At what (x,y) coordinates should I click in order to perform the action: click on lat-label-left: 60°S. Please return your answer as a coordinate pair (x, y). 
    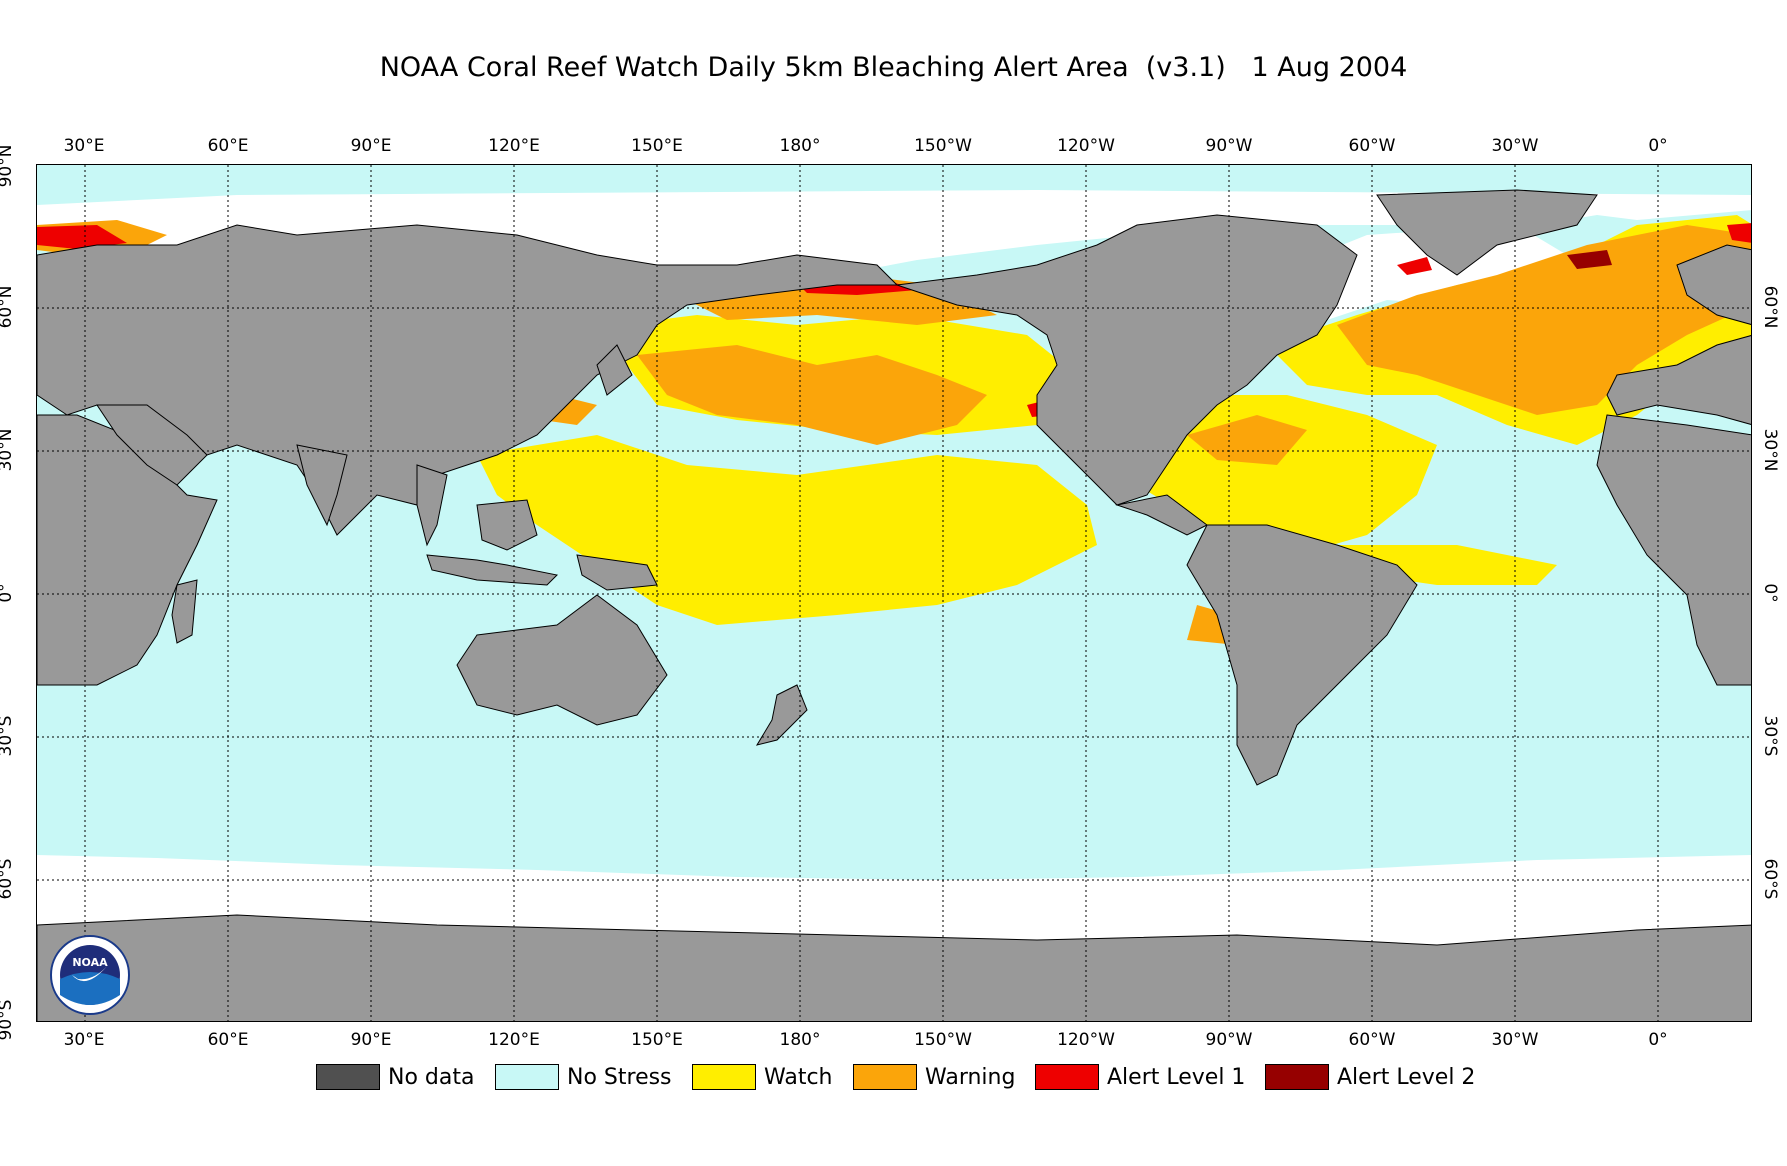
    Looking at the image, I should click on (8, 879).